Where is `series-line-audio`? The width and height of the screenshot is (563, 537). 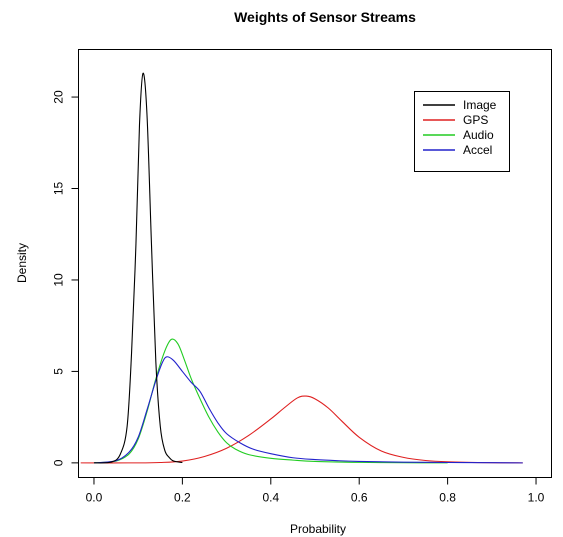 series-line-audio is located at coordinates (270, 401).